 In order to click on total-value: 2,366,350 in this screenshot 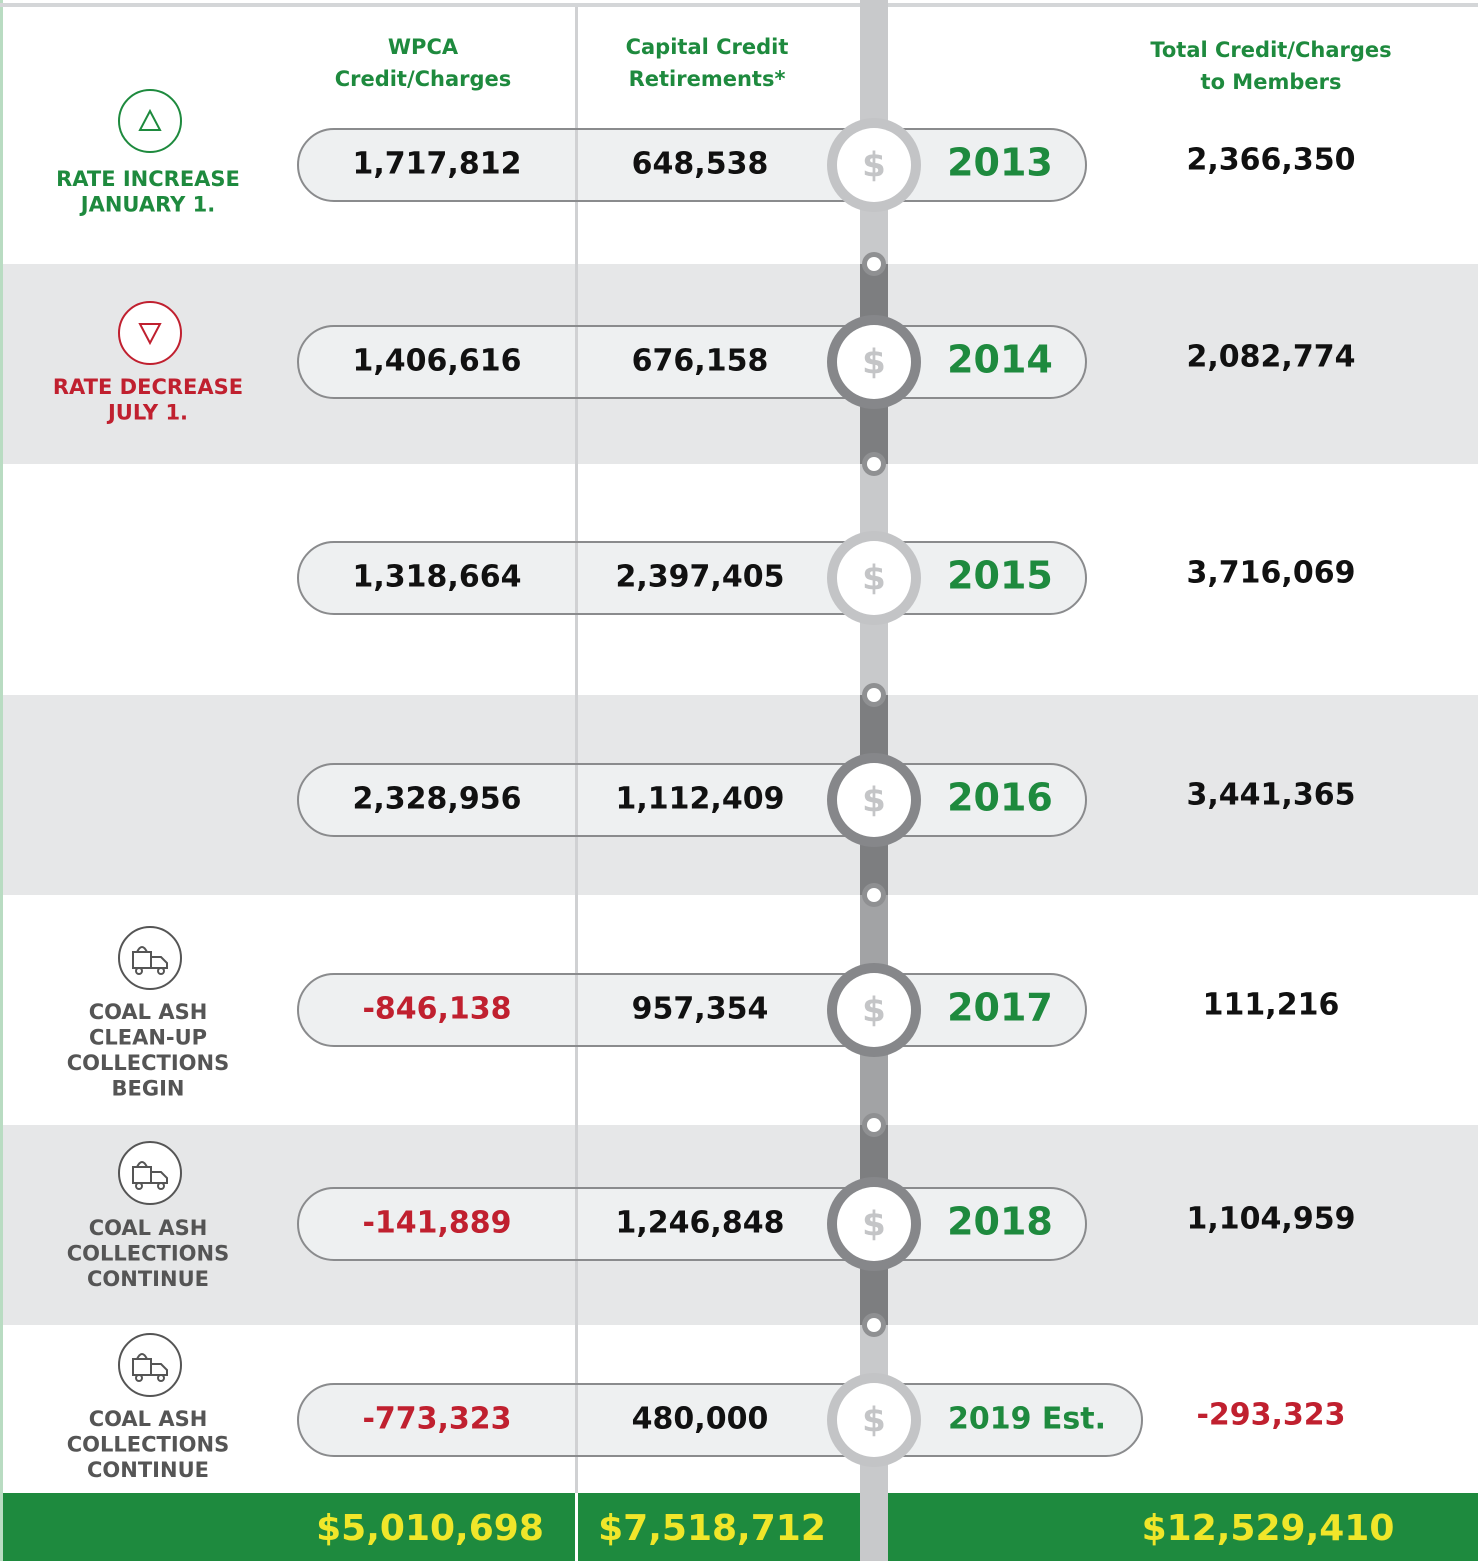, I will do `click(1271, 160)`.